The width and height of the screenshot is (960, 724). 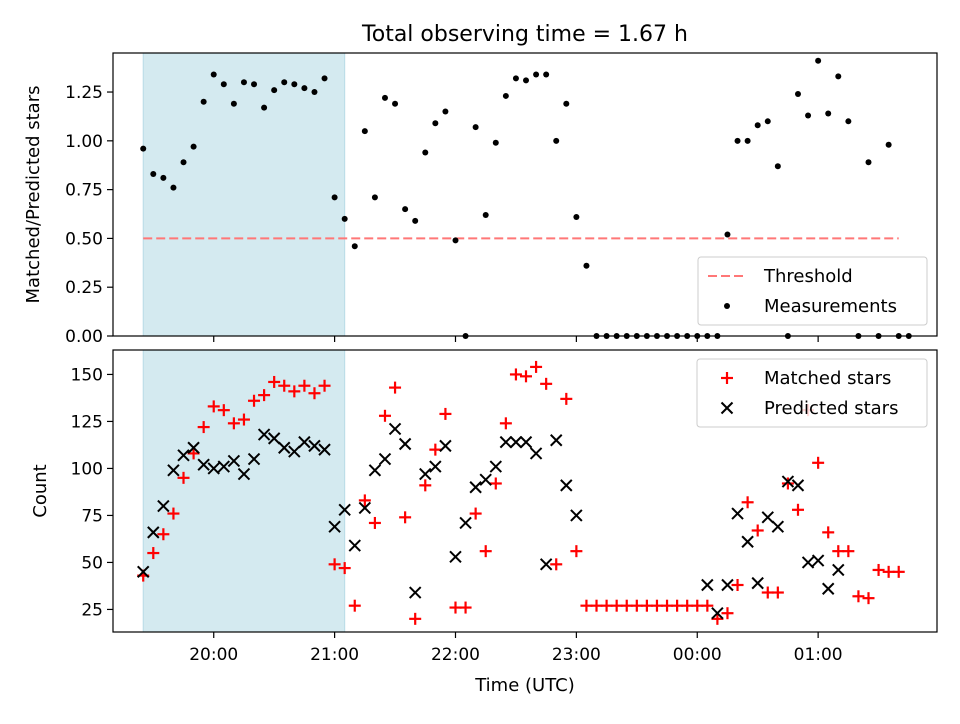 I want to click on chart-title: Total observing time = 1.67 h, so click(x=524, y=34).